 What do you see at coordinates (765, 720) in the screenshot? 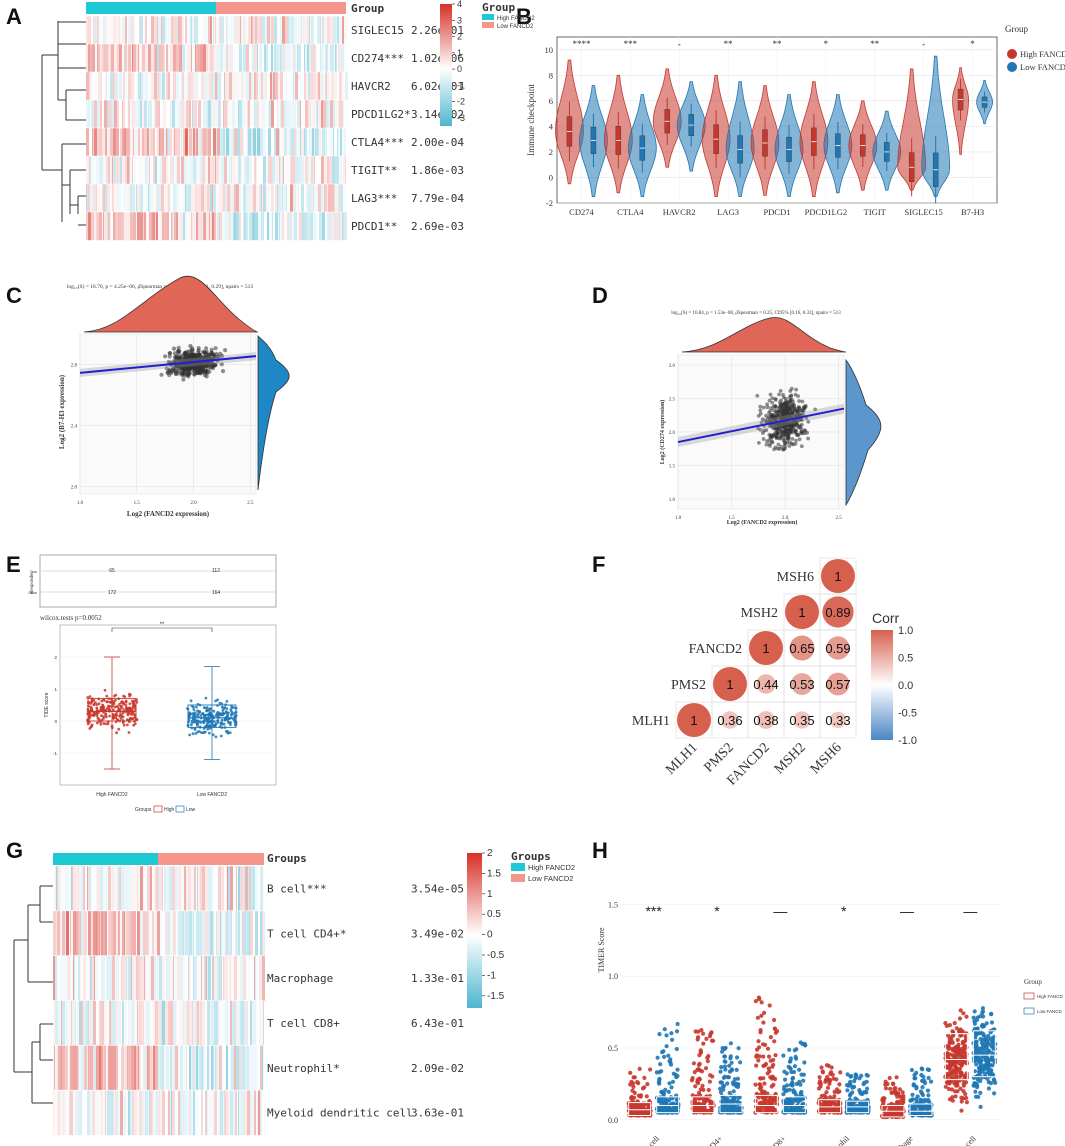
I see `corr-value: 0.38` at bounding box center [765, 720].